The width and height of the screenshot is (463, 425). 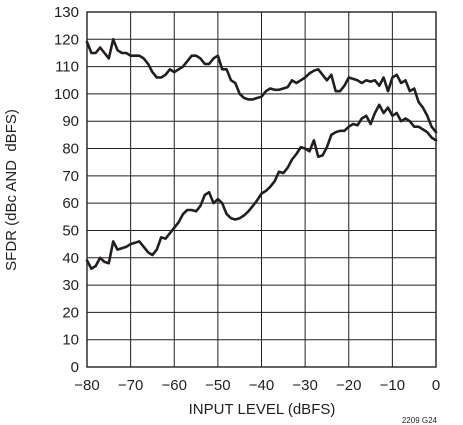 I want to click on y-tick-label: 120, so click(x=66, y=39).